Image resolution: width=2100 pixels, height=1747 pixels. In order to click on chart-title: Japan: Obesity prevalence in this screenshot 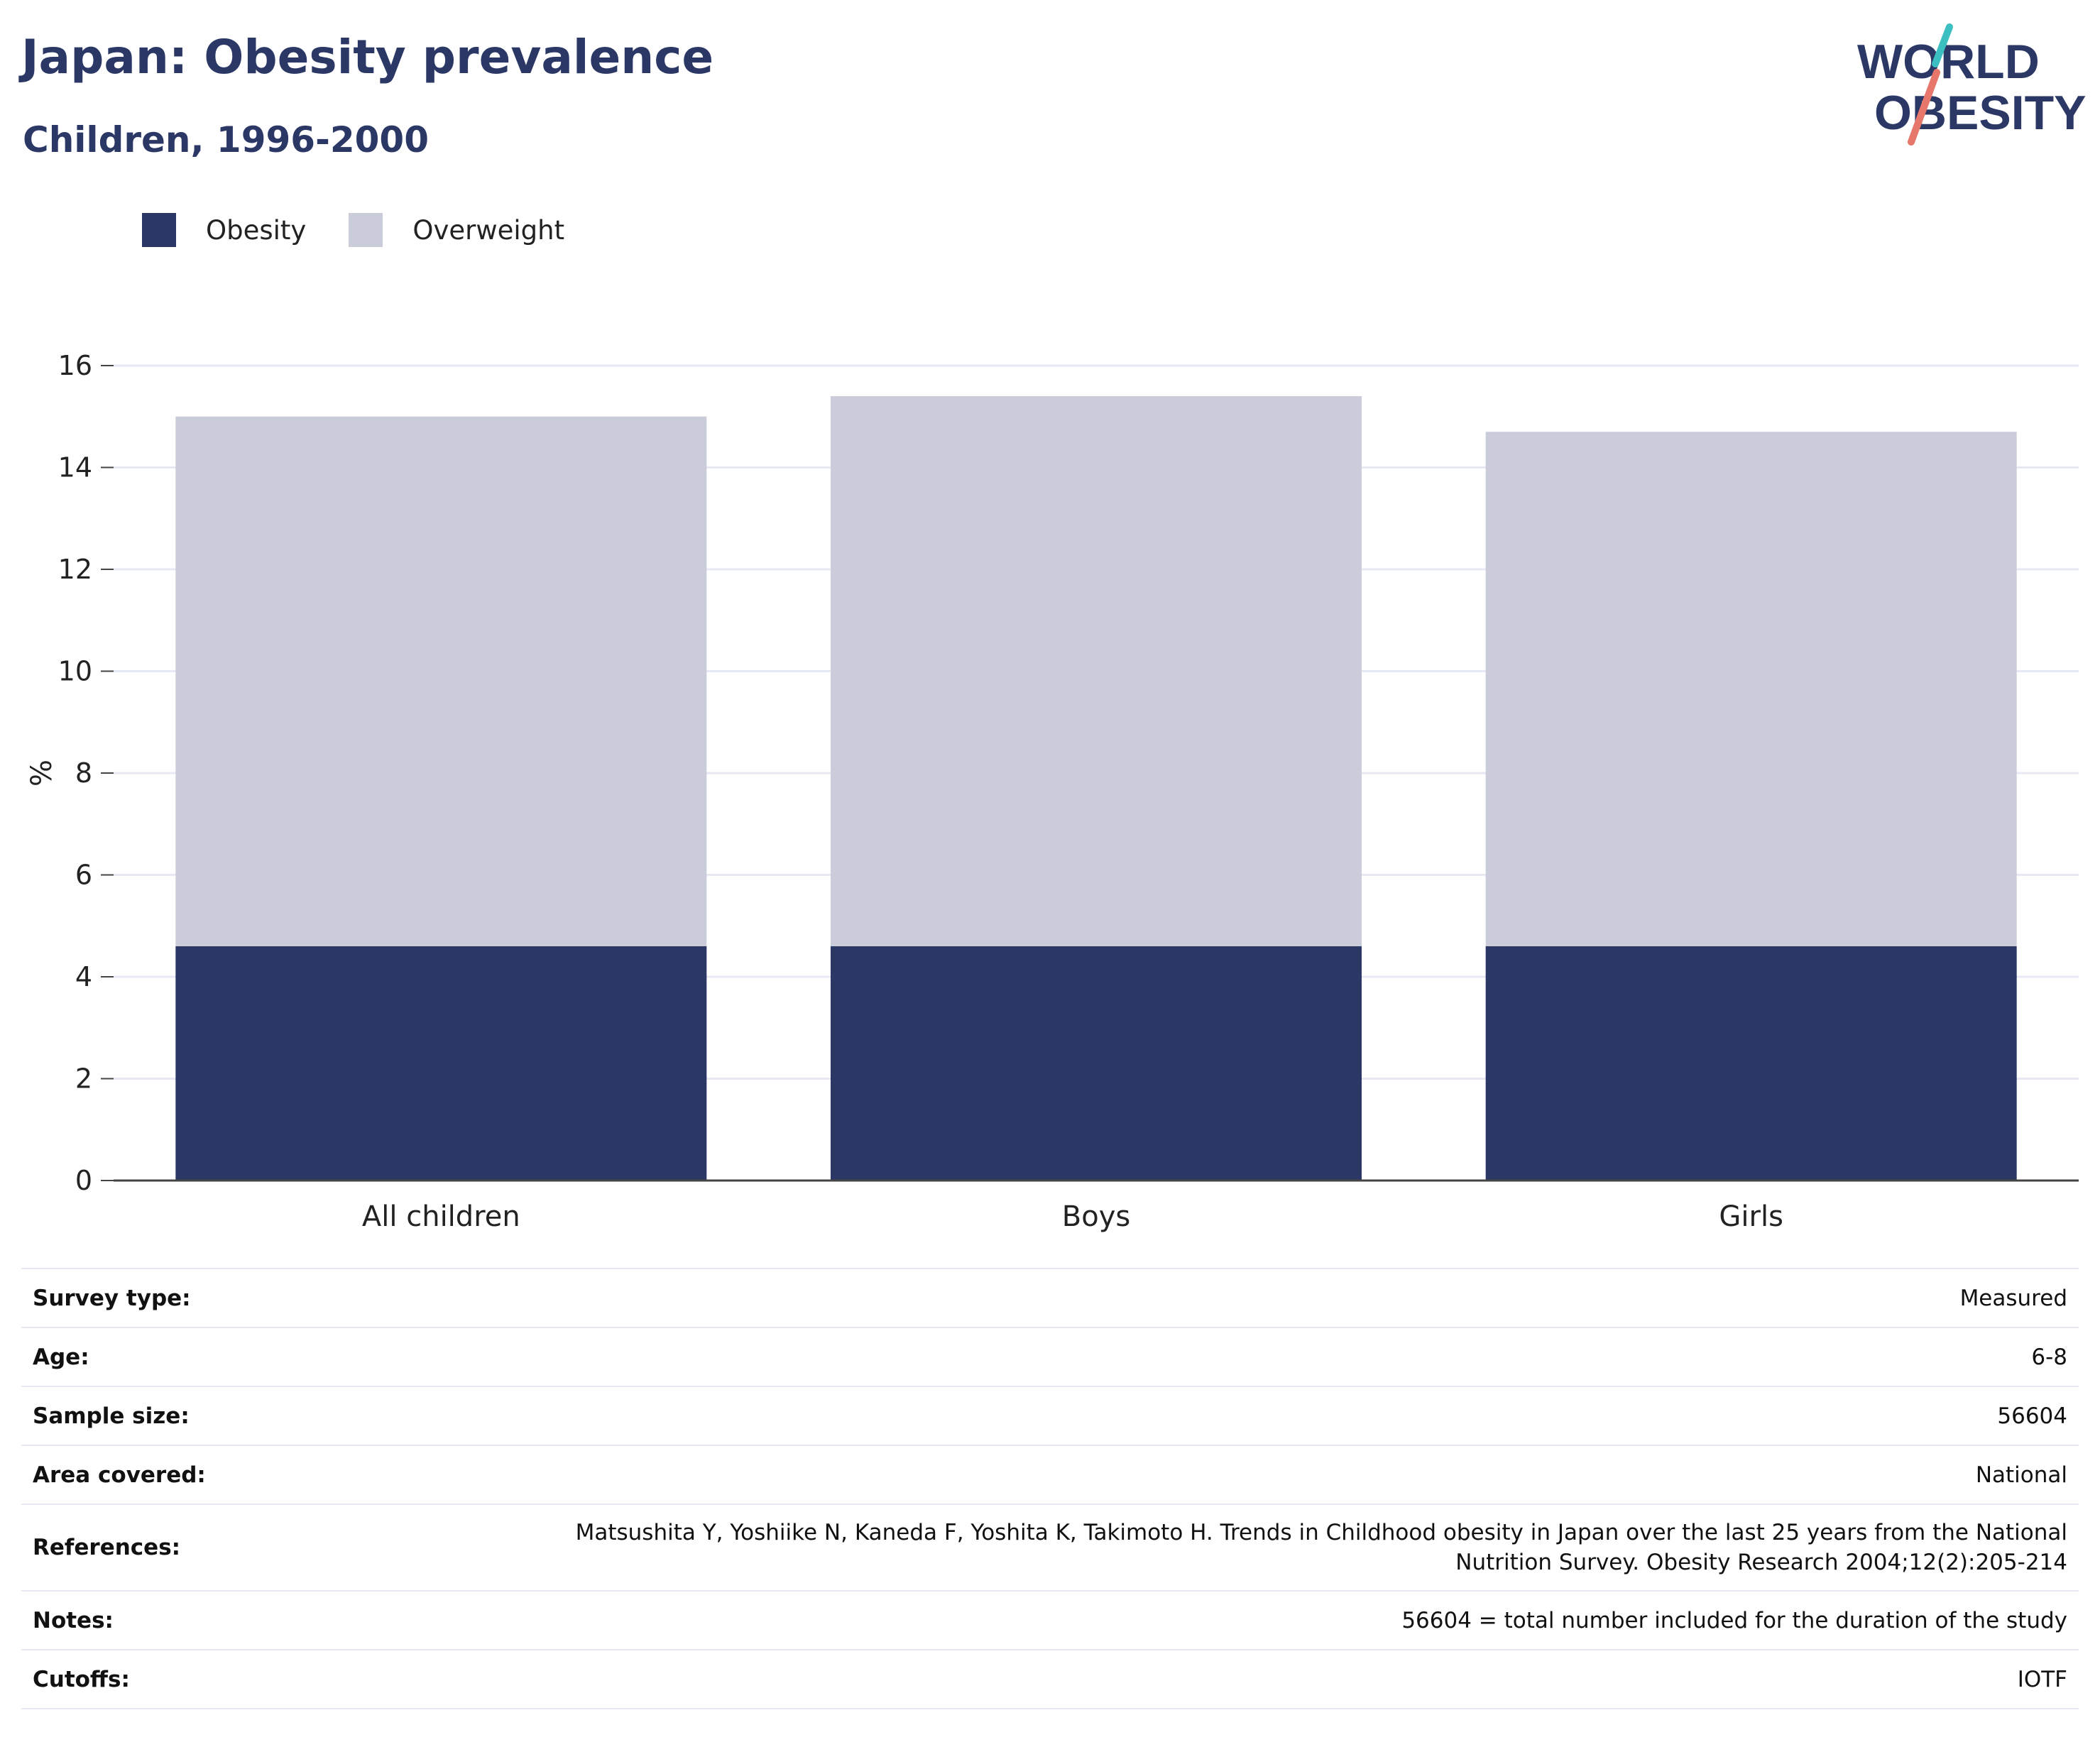, I will do `click(367, 57)`.